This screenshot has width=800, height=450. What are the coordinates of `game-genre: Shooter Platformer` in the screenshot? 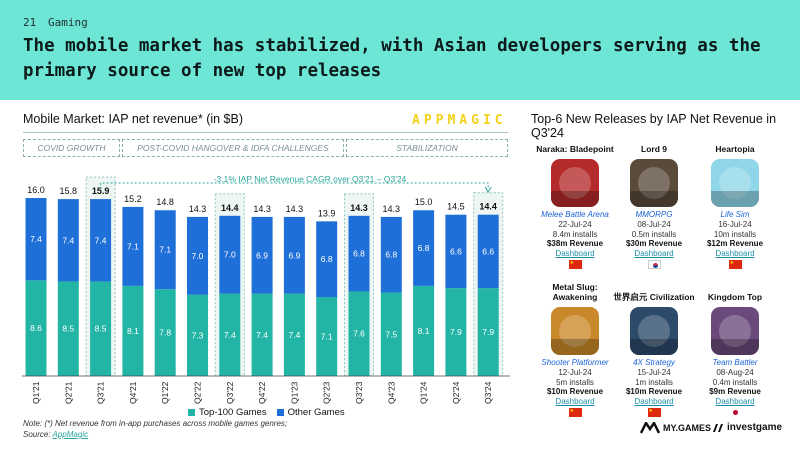 It's located at (575, 362).